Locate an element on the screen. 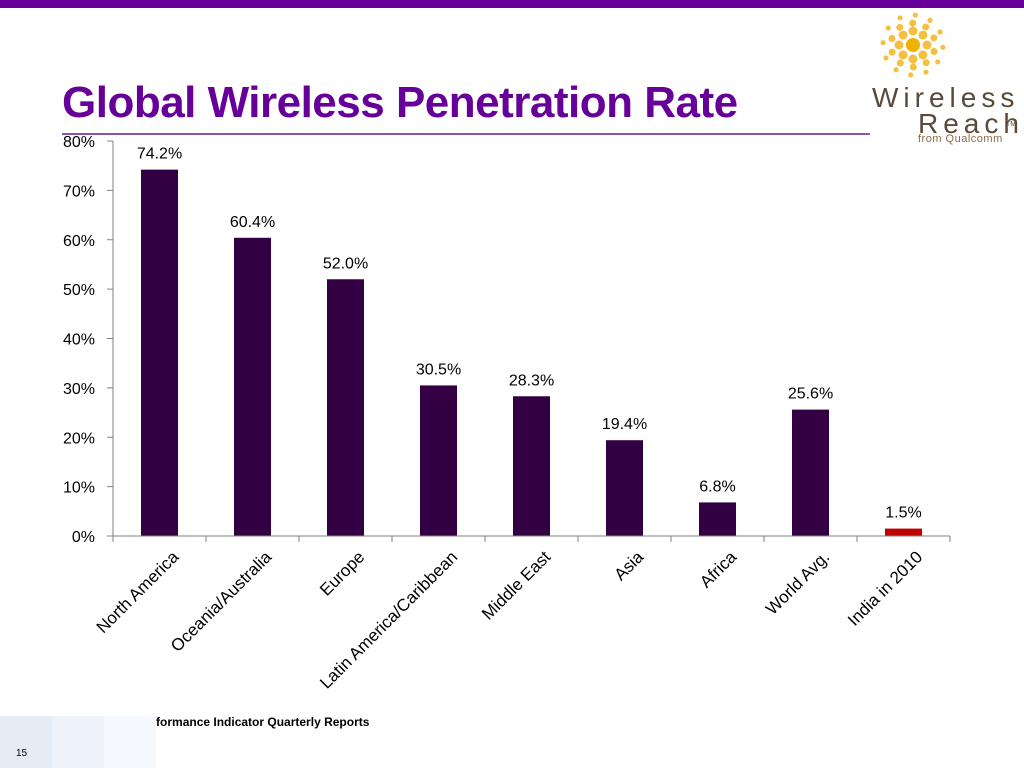 The image size is (1024, 768). y-tick-label: 50% is located at coordinates (79, 290).